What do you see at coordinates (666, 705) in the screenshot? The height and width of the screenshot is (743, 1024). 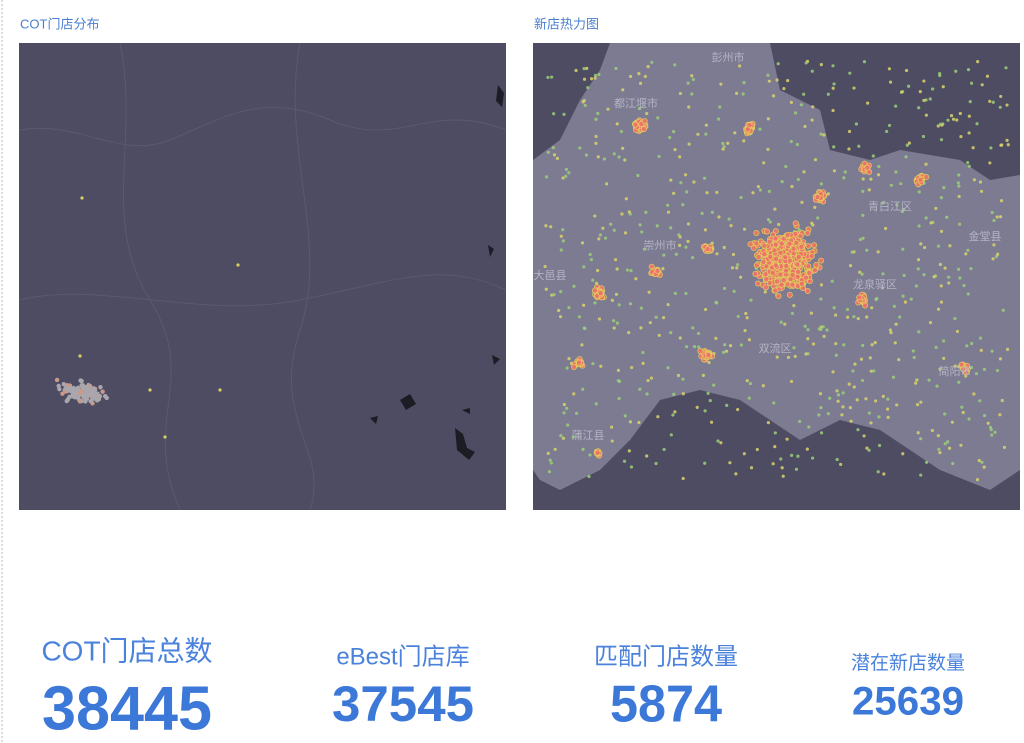 I see `kpi-value: 5874` at bounding box center [666, 705].